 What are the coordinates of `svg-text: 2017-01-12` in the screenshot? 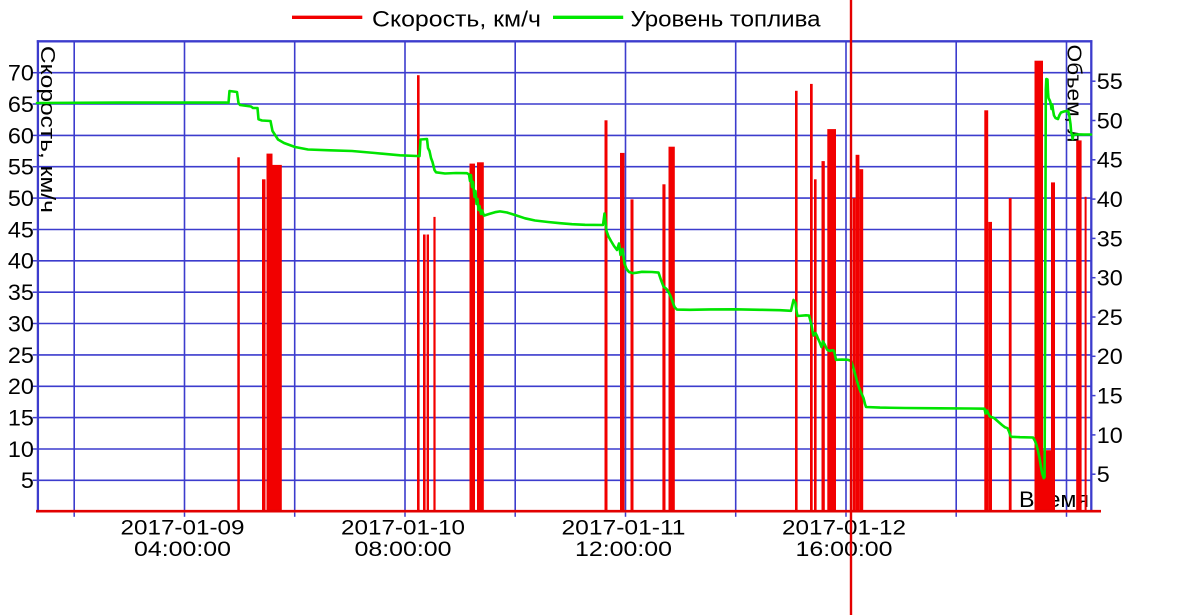 It's located at (844, 527).